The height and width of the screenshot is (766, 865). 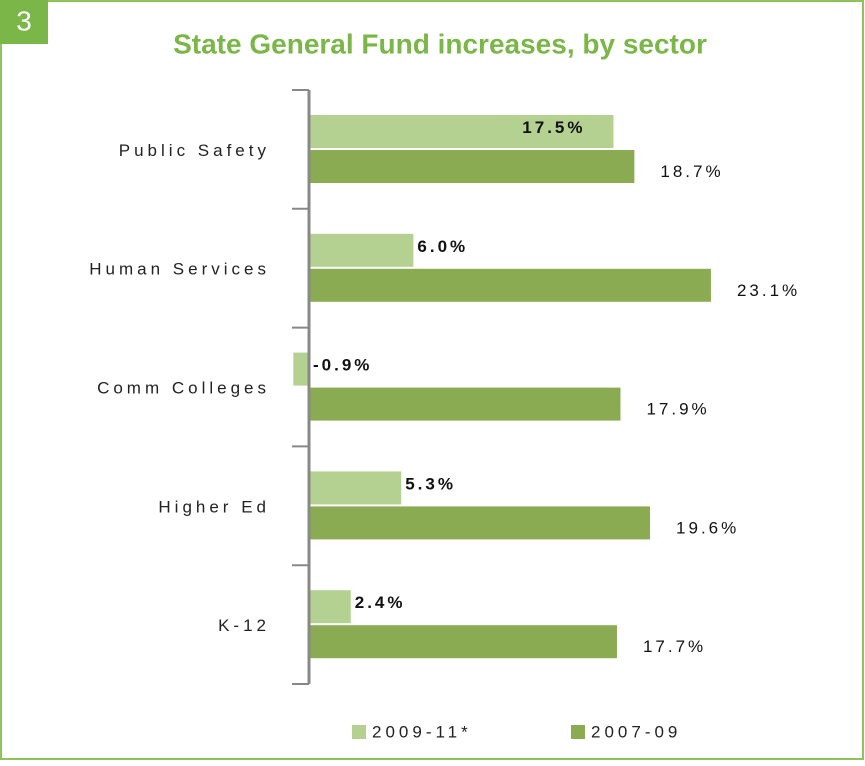 What do you see at coordinates (244, 625) in the screenshot?
I see `category-label: K-12` at bounding box center [244, 625].